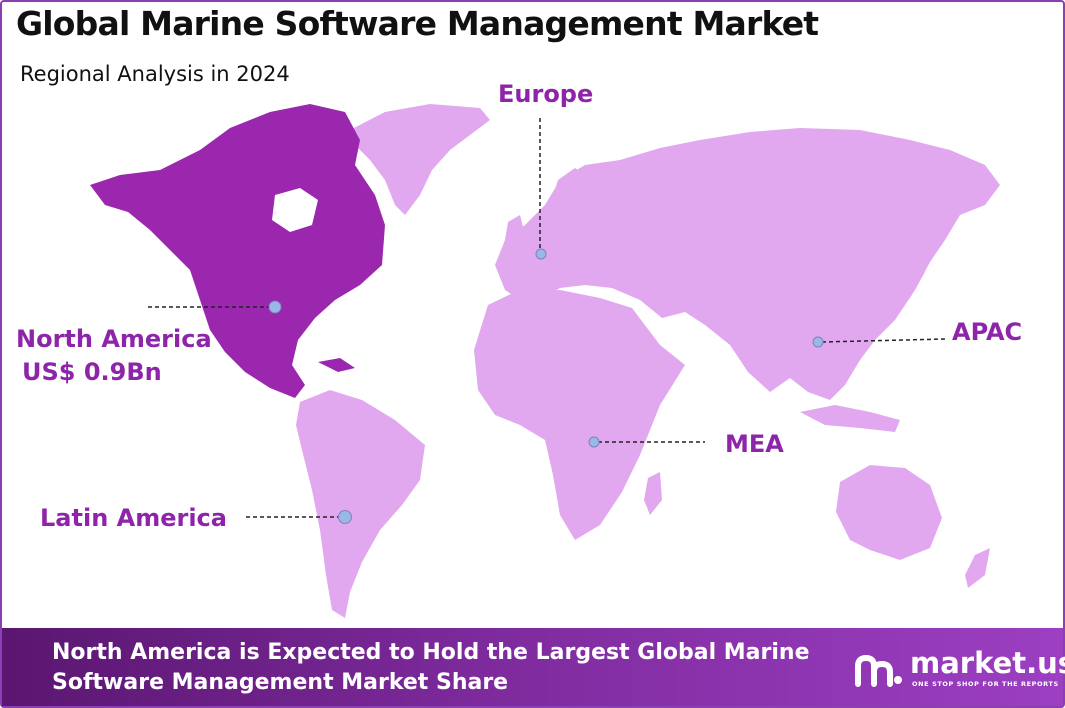 This screenshot has width=1065, height=708. Describe the element at coordinates (515, 231) in the screenshot. I see `uk-shape` at that location.